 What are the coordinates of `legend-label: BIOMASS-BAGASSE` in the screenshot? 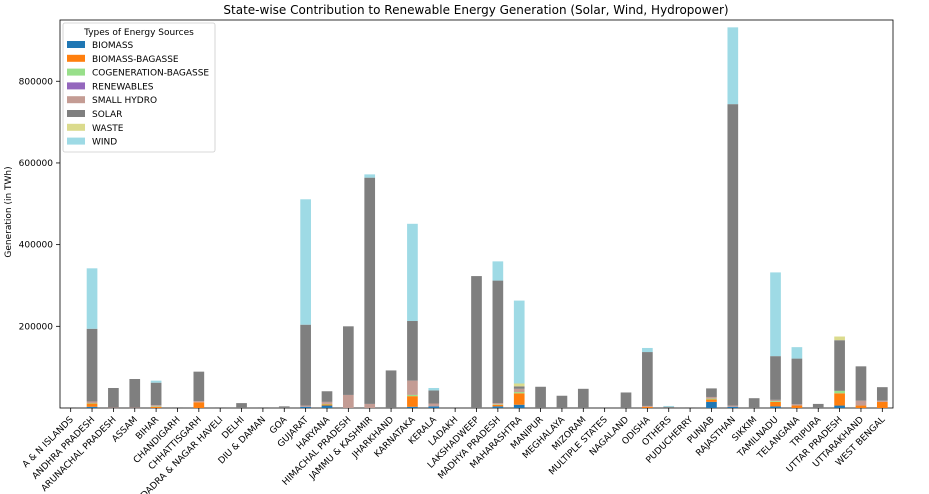 It's located at (135, 60).